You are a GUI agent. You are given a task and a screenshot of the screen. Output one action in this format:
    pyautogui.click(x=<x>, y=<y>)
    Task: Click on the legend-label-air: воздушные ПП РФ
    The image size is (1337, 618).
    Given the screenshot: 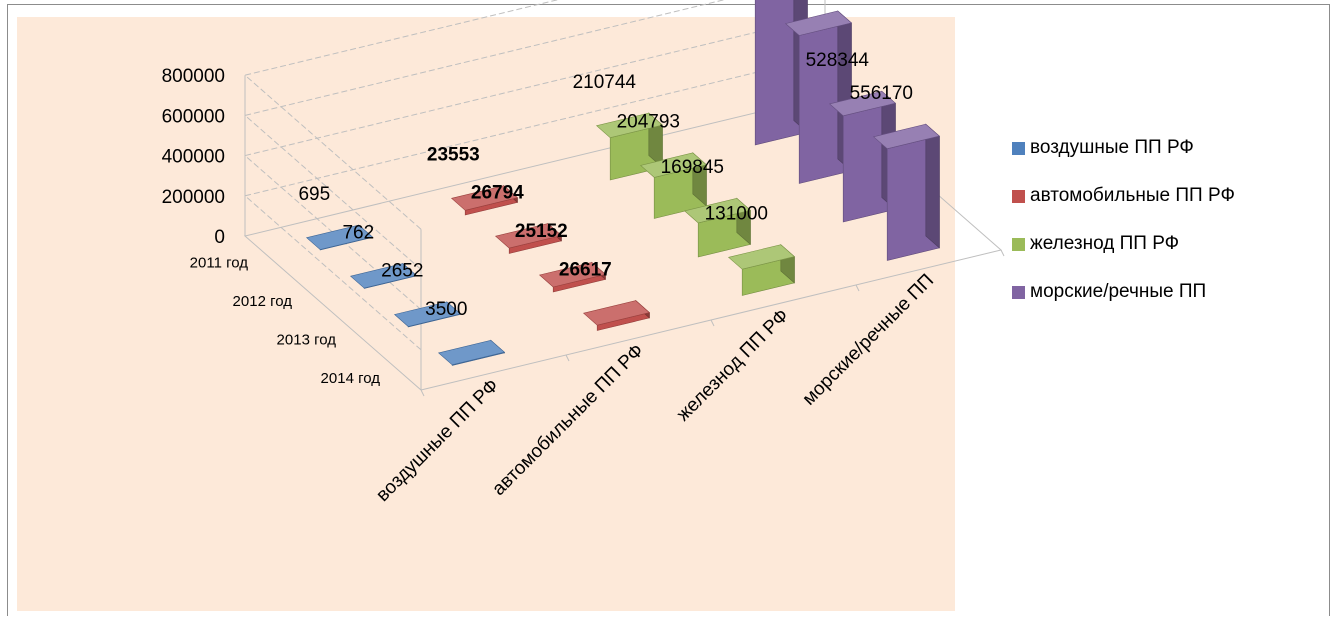 What is the action you would take?
    pyautogui.click(x=1112, y=147)
    